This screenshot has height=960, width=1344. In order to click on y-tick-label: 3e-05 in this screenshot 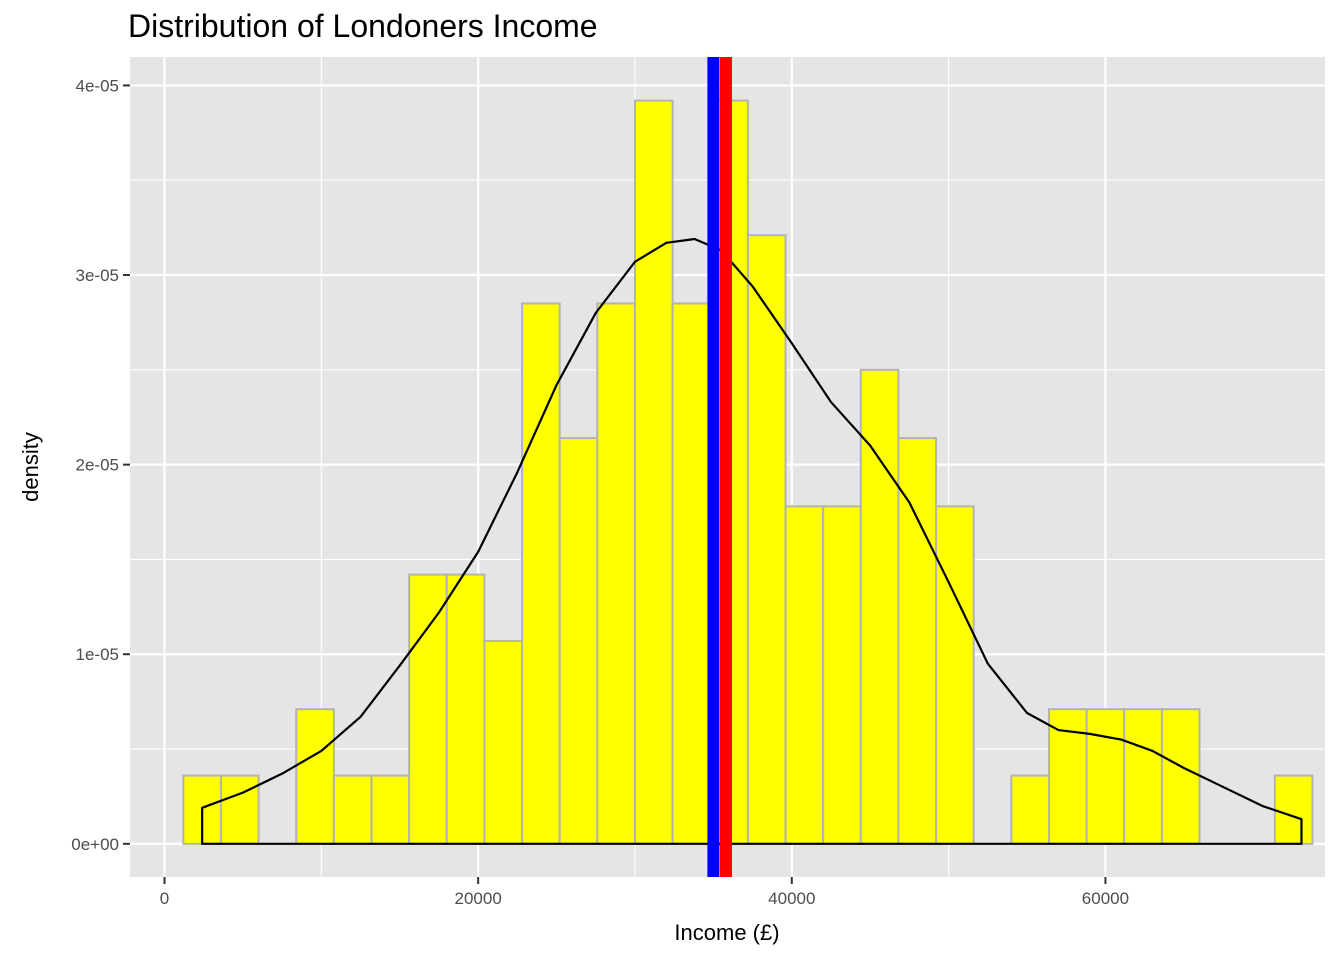, I will do `click(97, 275)`.